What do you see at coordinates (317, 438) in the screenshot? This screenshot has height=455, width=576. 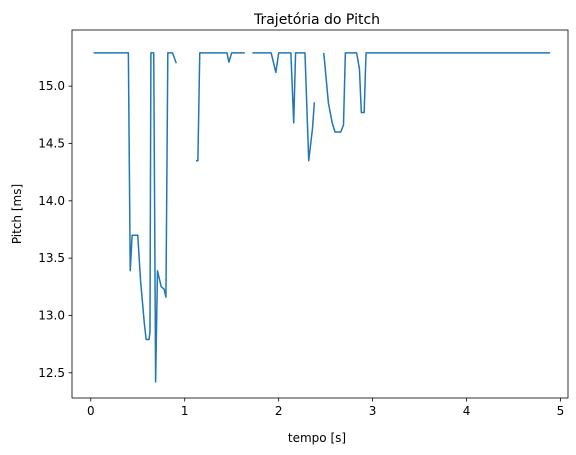 I see `x-axis-label: tempo [s]` at bounding box center [317, 438].